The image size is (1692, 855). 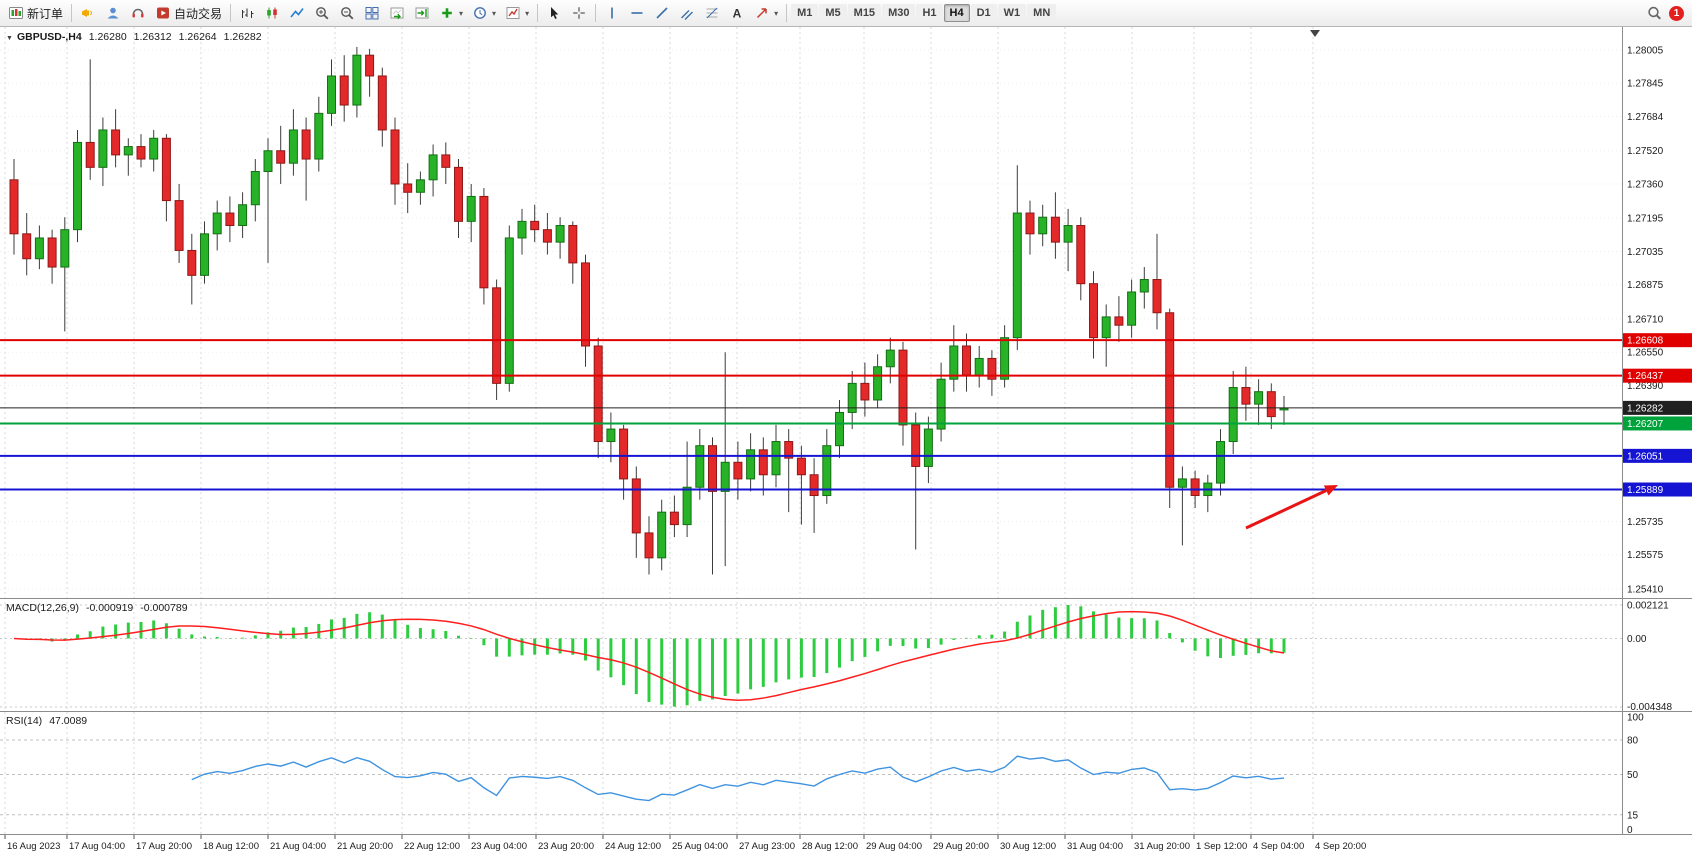 I want to click on indicators-button: ▾, so click(x=451, y=13).